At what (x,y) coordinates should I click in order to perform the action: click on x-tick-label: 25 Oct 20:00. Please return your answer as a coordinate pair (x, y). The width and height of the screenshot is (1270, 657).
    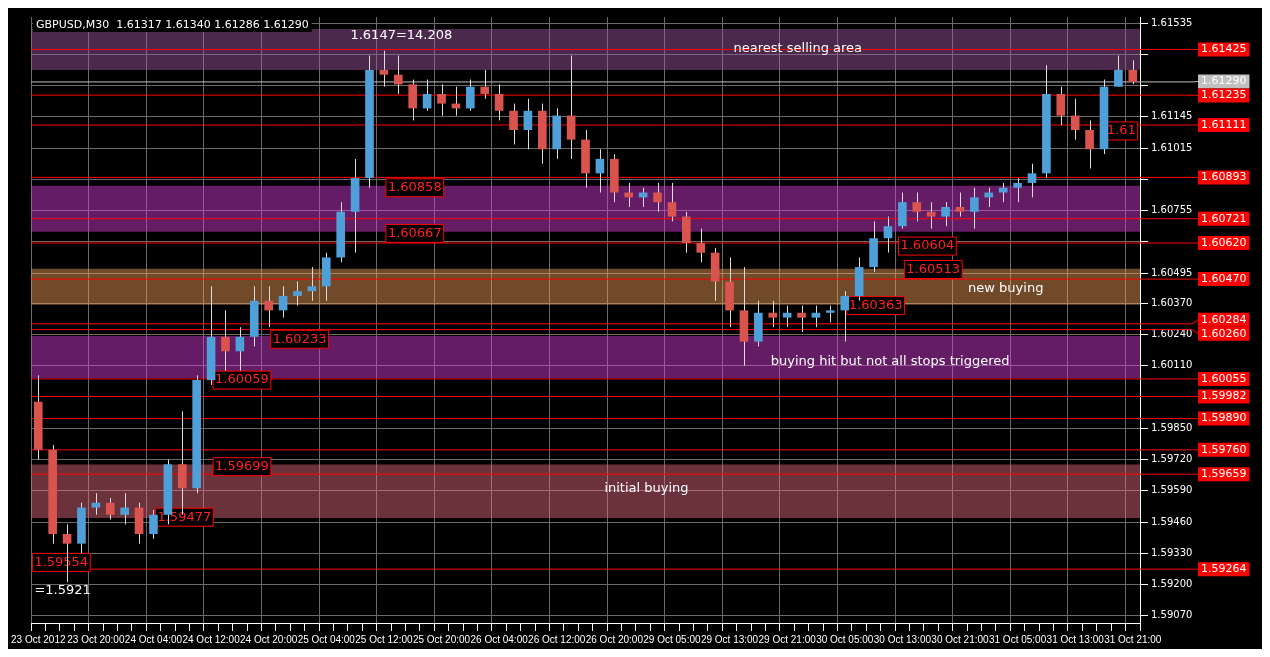
    Looking at the image, I should click on (441, 639).